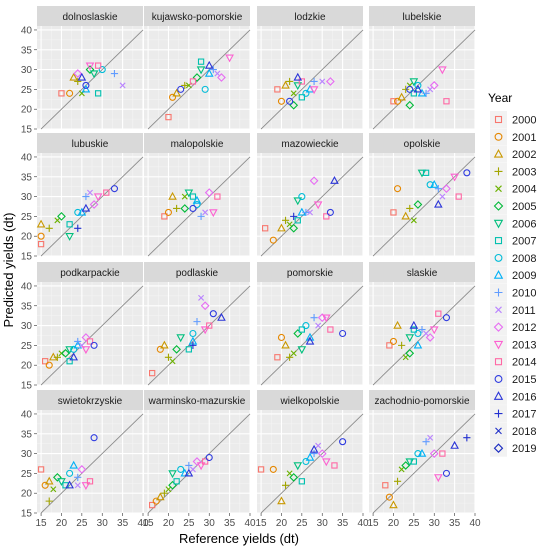 The image size is (542, 555). I want to click on facet-strip-label: podkarpackie, so click(90, 273).